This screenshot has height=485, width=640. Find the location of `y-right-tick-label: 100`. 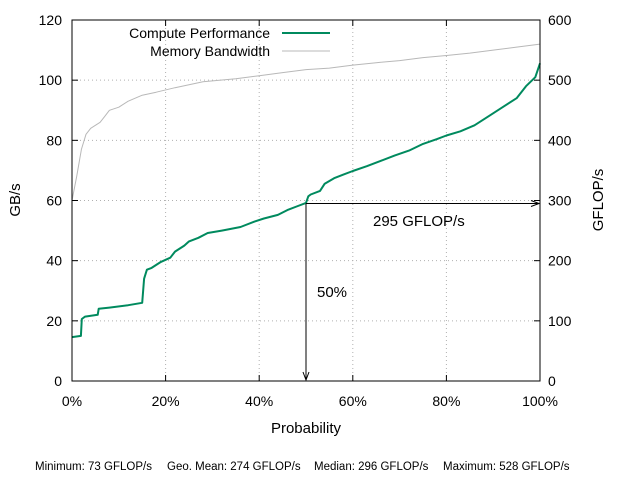

y-right-tick-label: 100 is located at coordinates (560, 321).